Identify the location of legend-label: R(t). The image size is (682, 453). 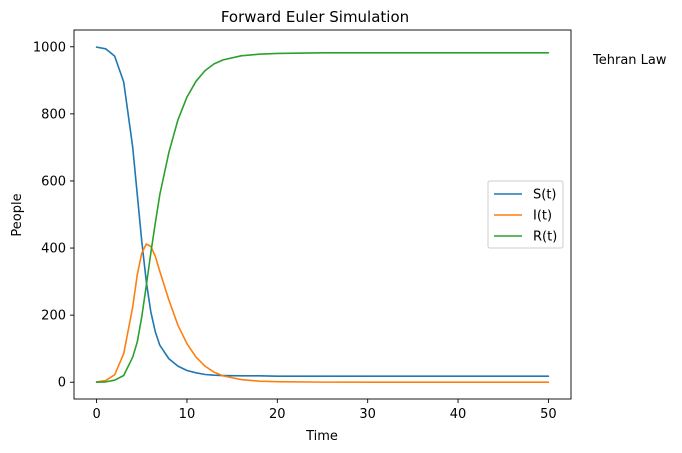
(545, 237).